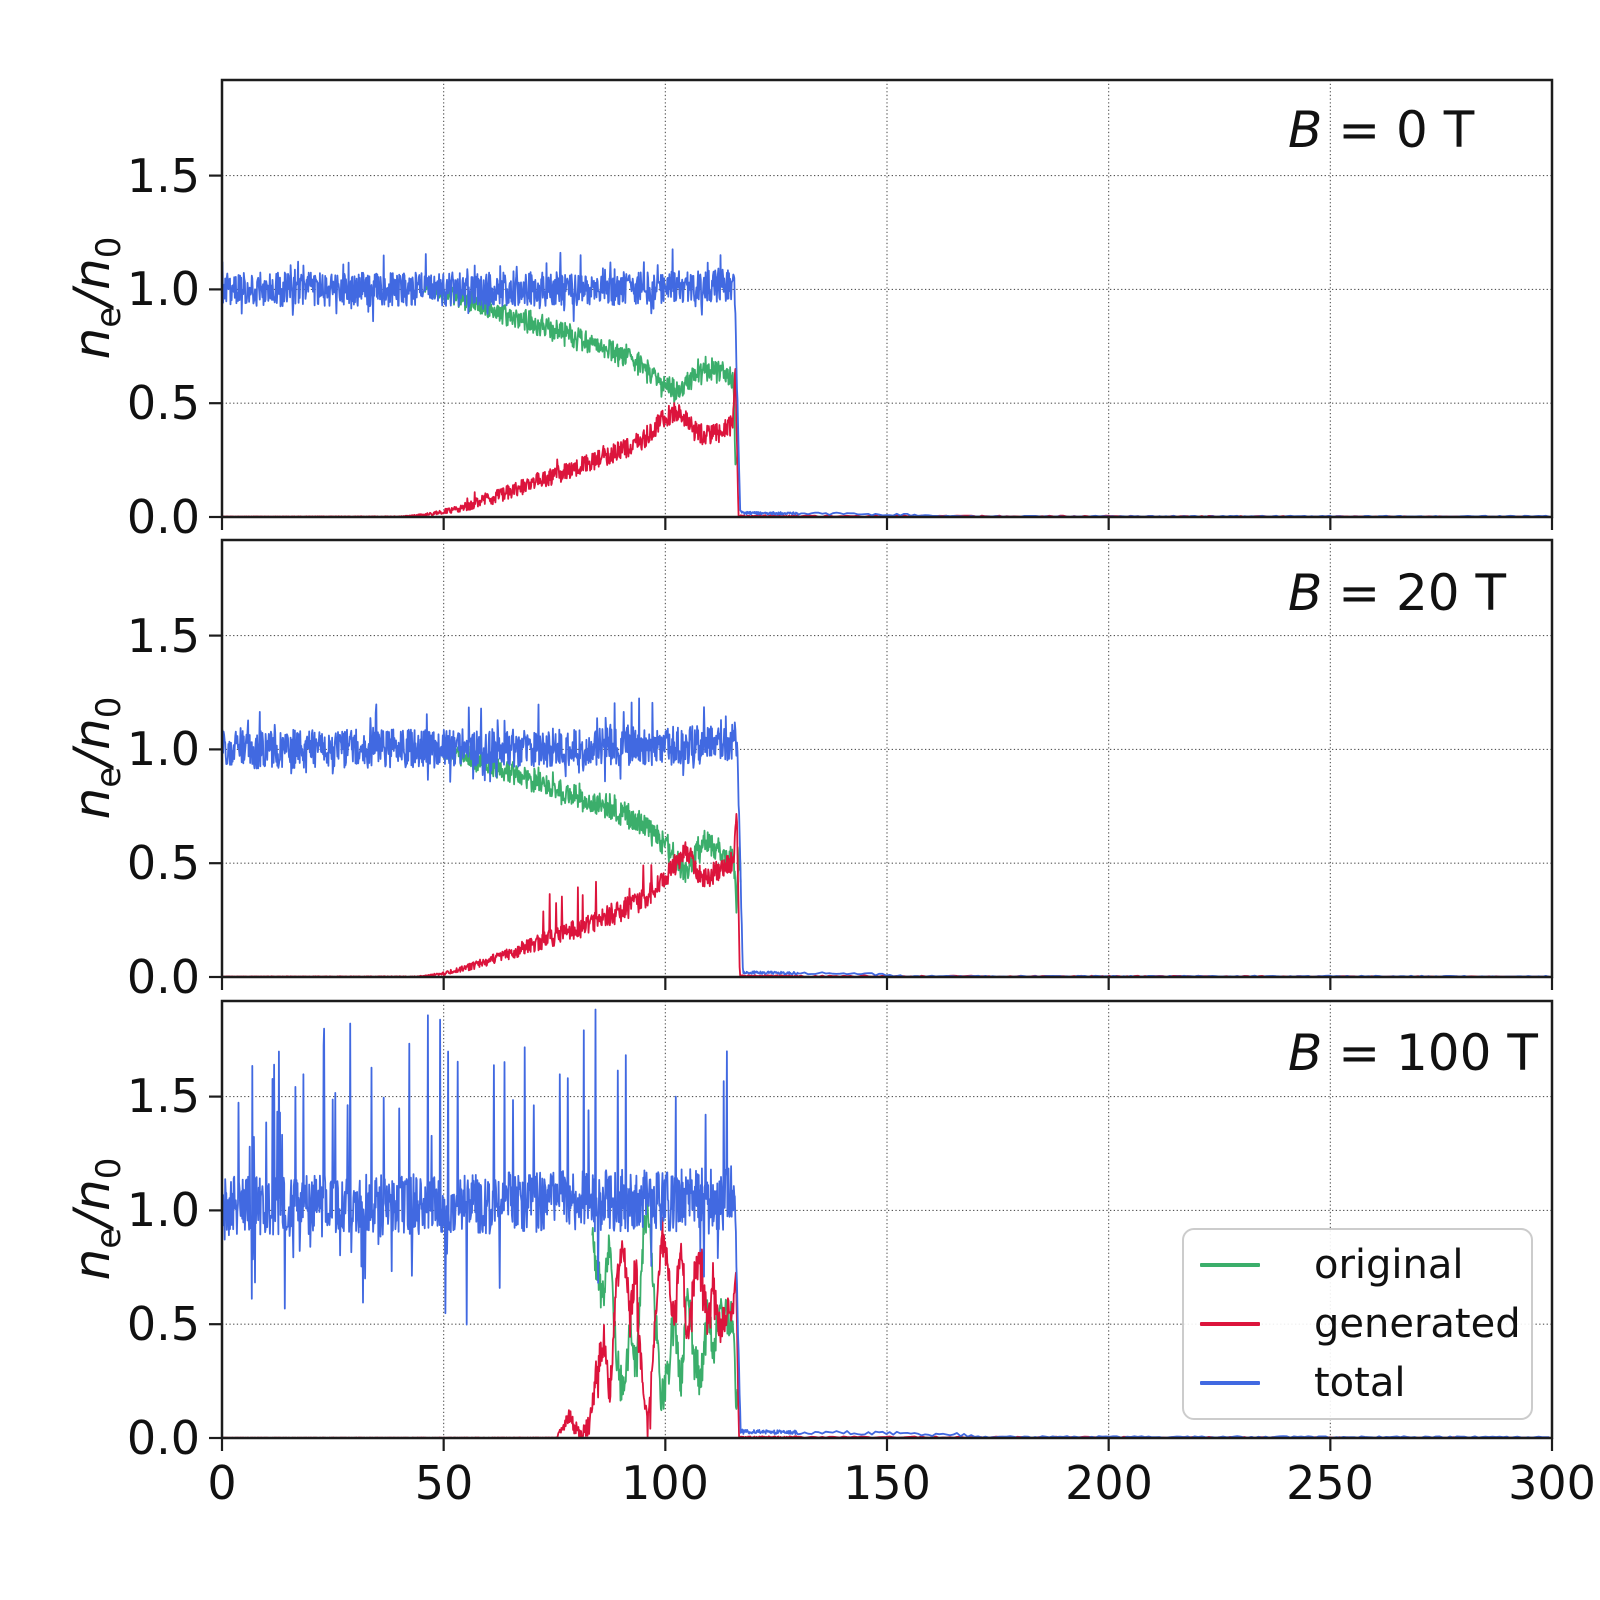 Image resolution: width=1600 pixels, height=1600 pixels. What do you see at coordinates (444, 1483) in the screenshot?
I see `x-tick-label: 50` at bounding box center [444, 1483].